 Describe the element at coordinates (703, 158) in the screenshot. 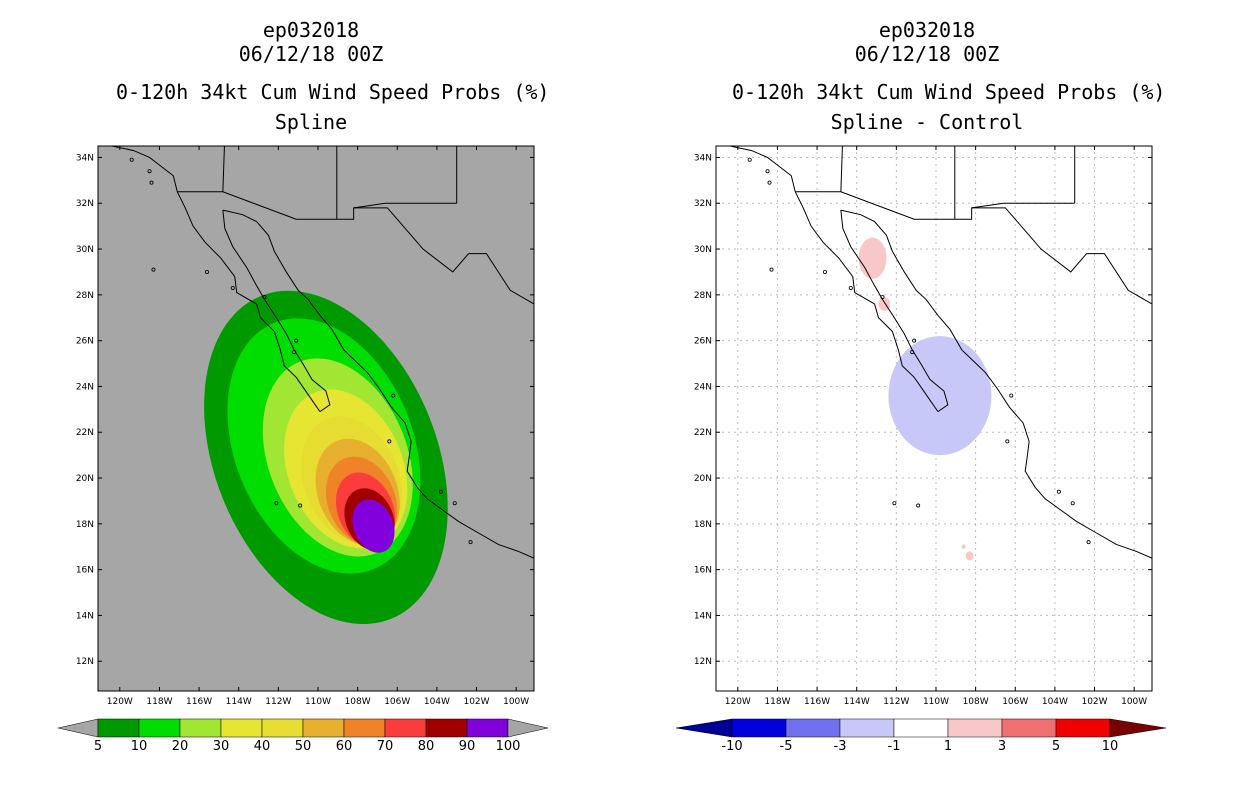

I see `y-tick-label: 34N` at that location.